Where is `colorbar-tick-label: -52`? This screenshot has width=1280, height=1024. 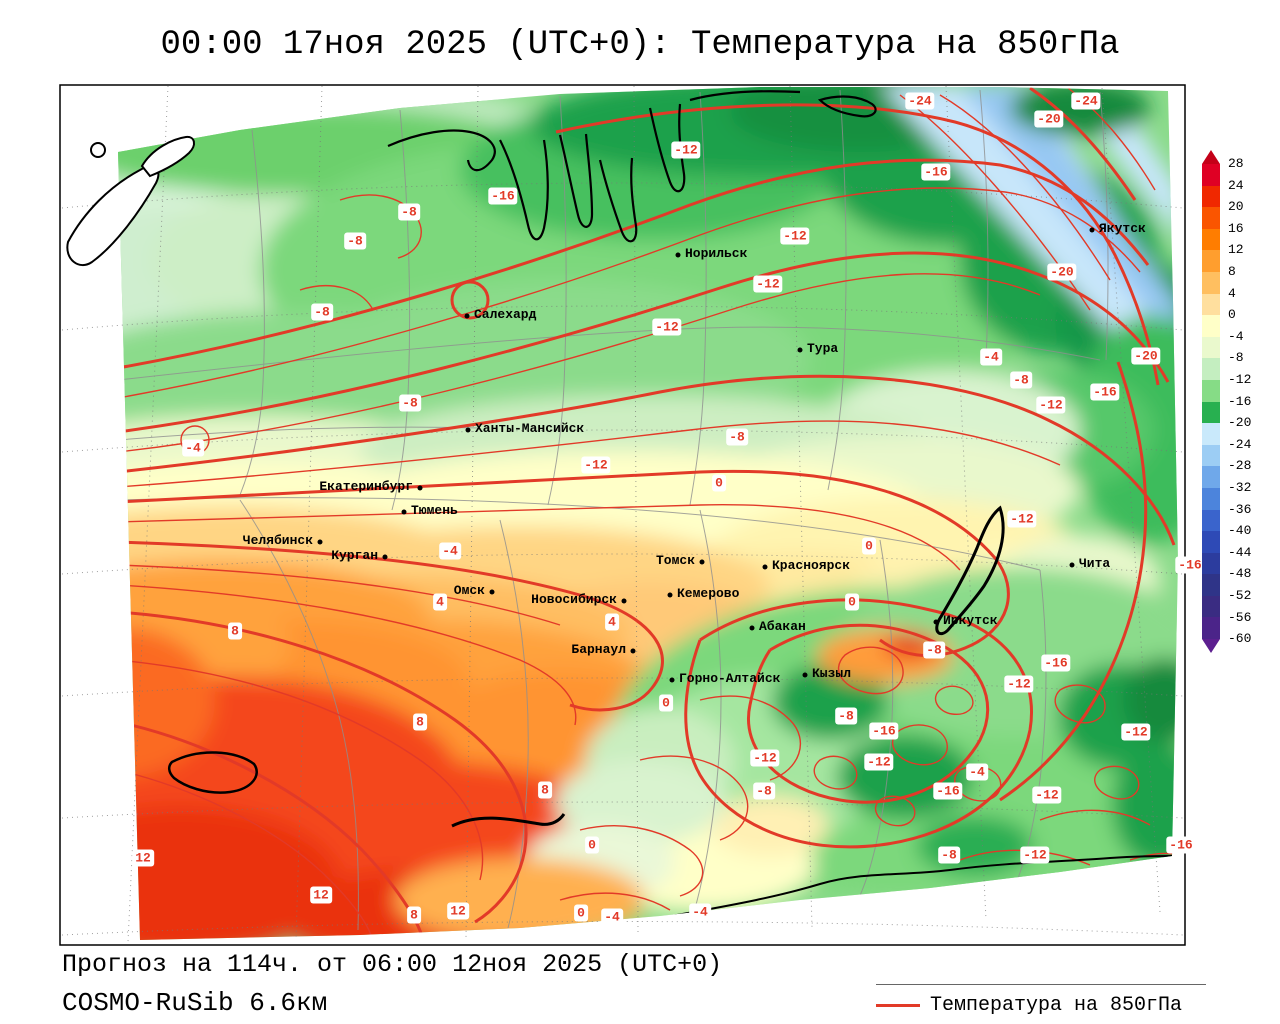
colorbar-tick-label: -52 is located at coordinates (1240, 595).